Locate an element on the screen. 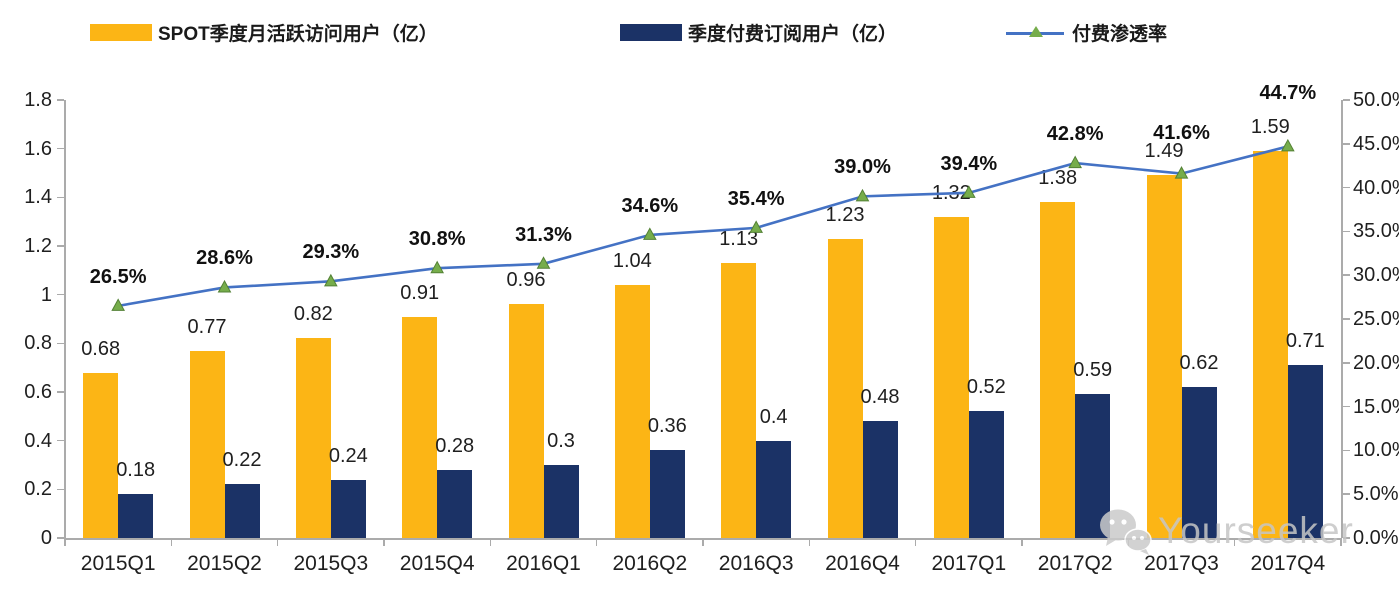  left-axis-tick-label: 1.6 is located at coordinates (38, 148).